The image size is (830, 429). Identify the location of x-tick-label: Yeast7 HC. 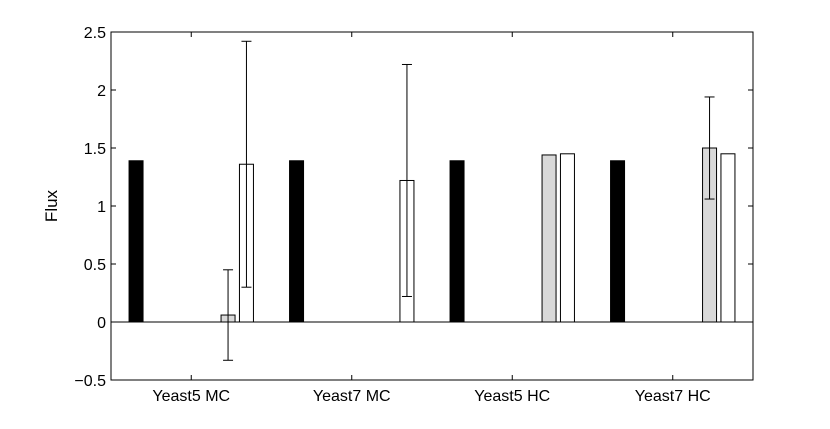
(673, 396).